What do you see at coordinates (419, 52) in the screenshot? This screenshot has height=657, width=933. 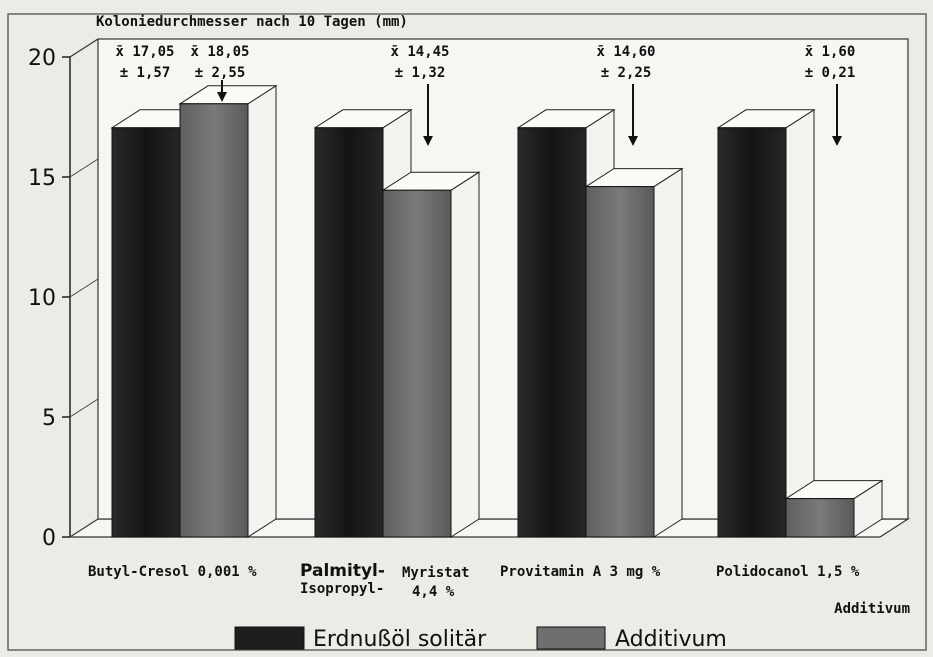 I see `annotation-mean: x̄ 14,45` at bounding box center [419, 52].